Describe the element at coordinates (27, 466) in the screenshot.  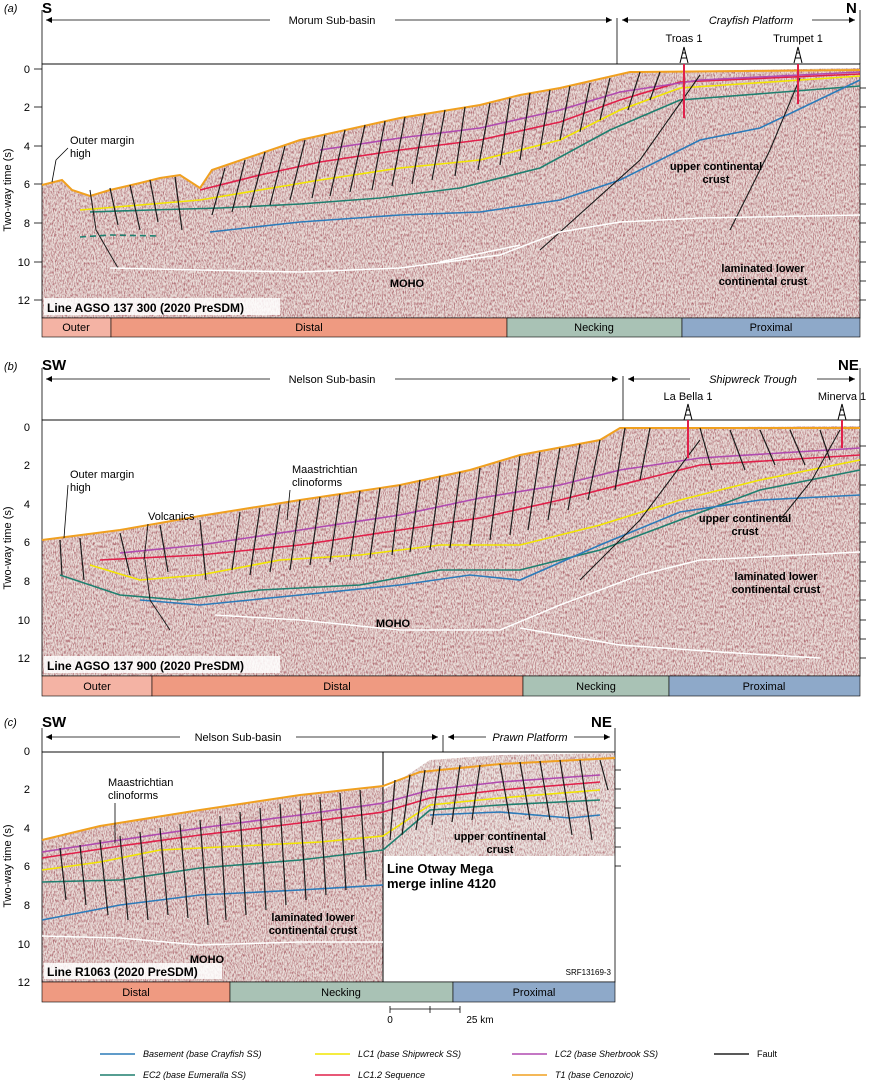
I see `tick-b-2: 2` at that location.